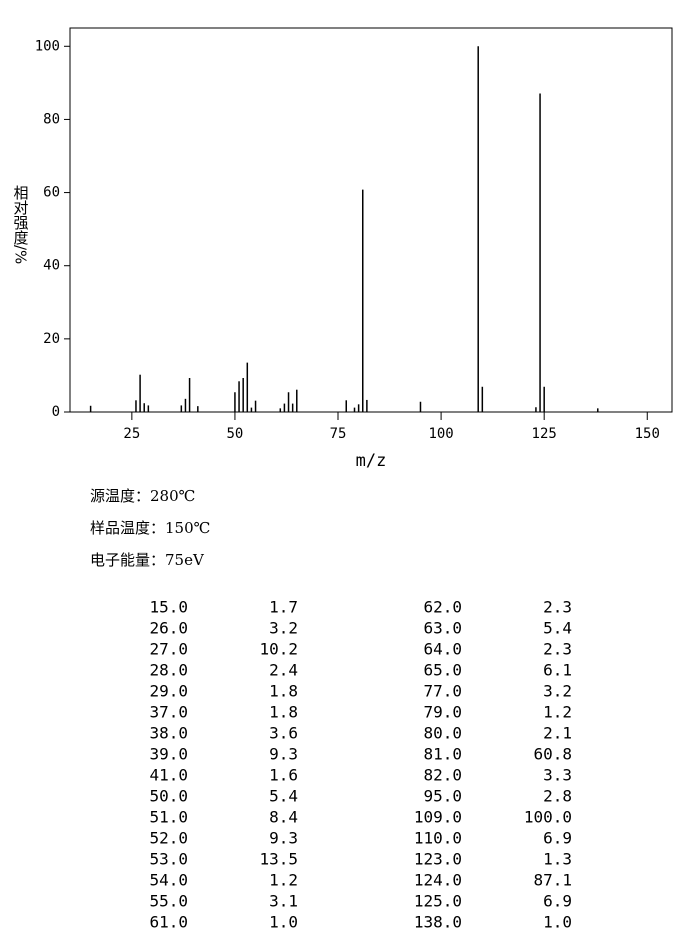  I want to click on table-cell: 95.0, so click(442, 796).